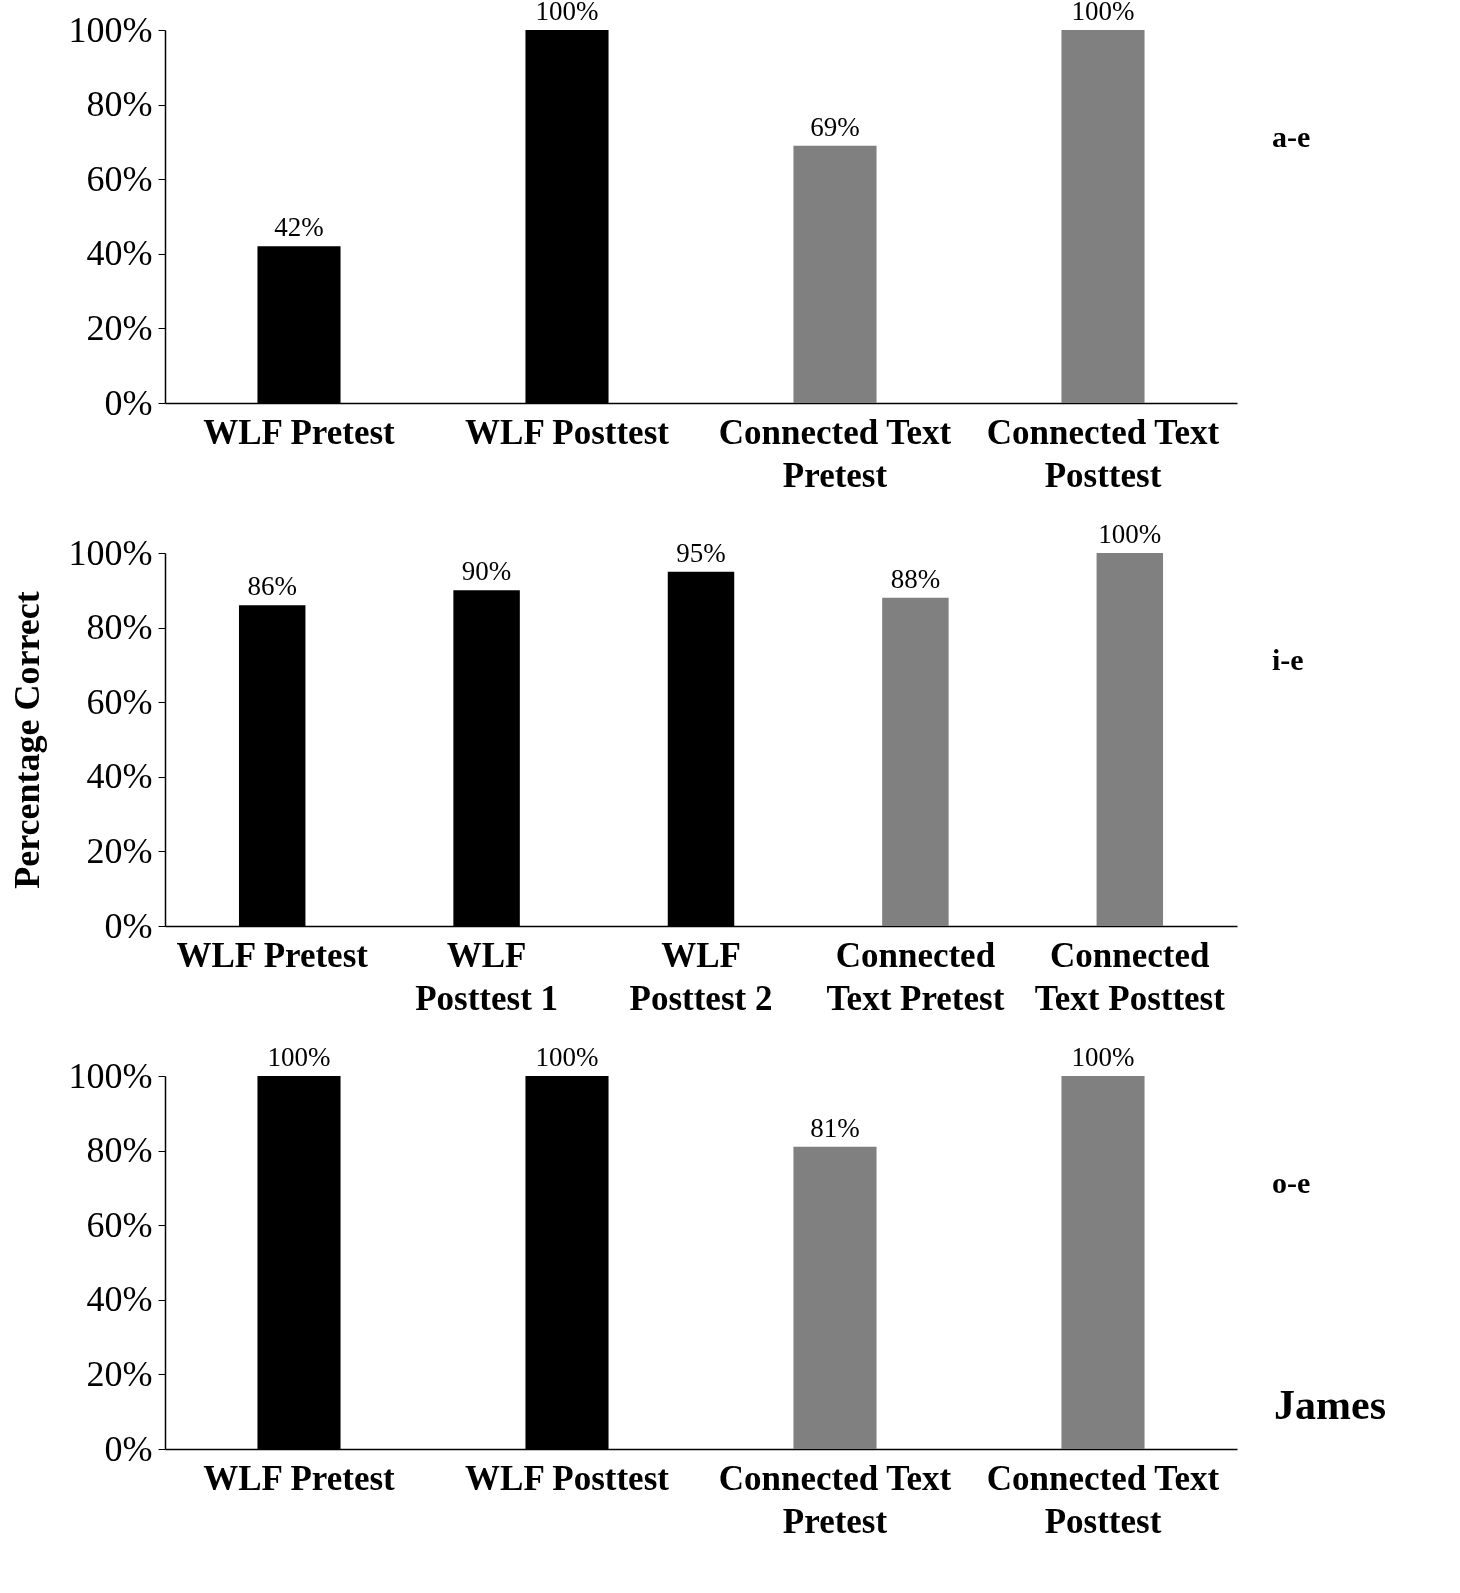 The width and height of the screenshot is (1460, 1593). What do you see at coordinates (835, 126) in the screenshot?
I see `data-label: 69%` at bounding box center [835, 126].